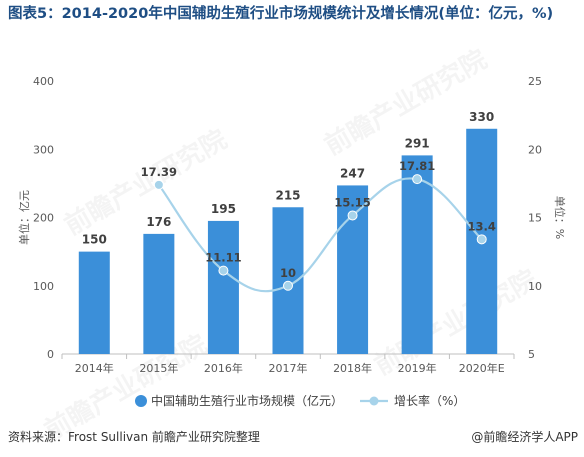 The image size is (584, 457). I want to click on brand-credit: @前瞻经济学人APP, so click(524, 437).